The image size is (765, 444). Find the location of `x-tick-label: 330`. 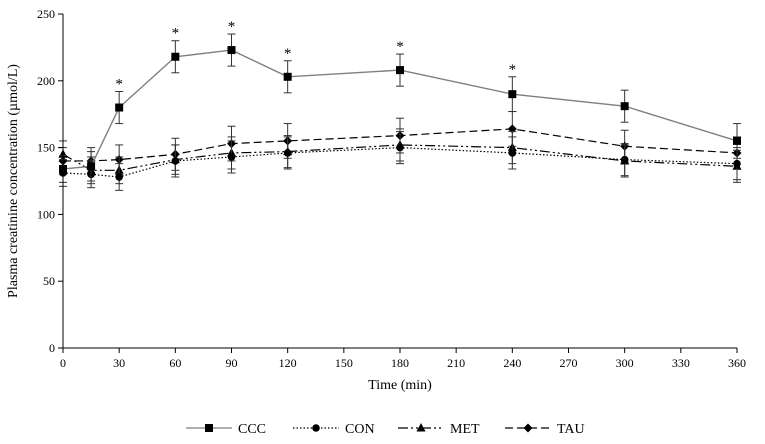

x-tick-label: 330 is located at coordinates (681, 363).